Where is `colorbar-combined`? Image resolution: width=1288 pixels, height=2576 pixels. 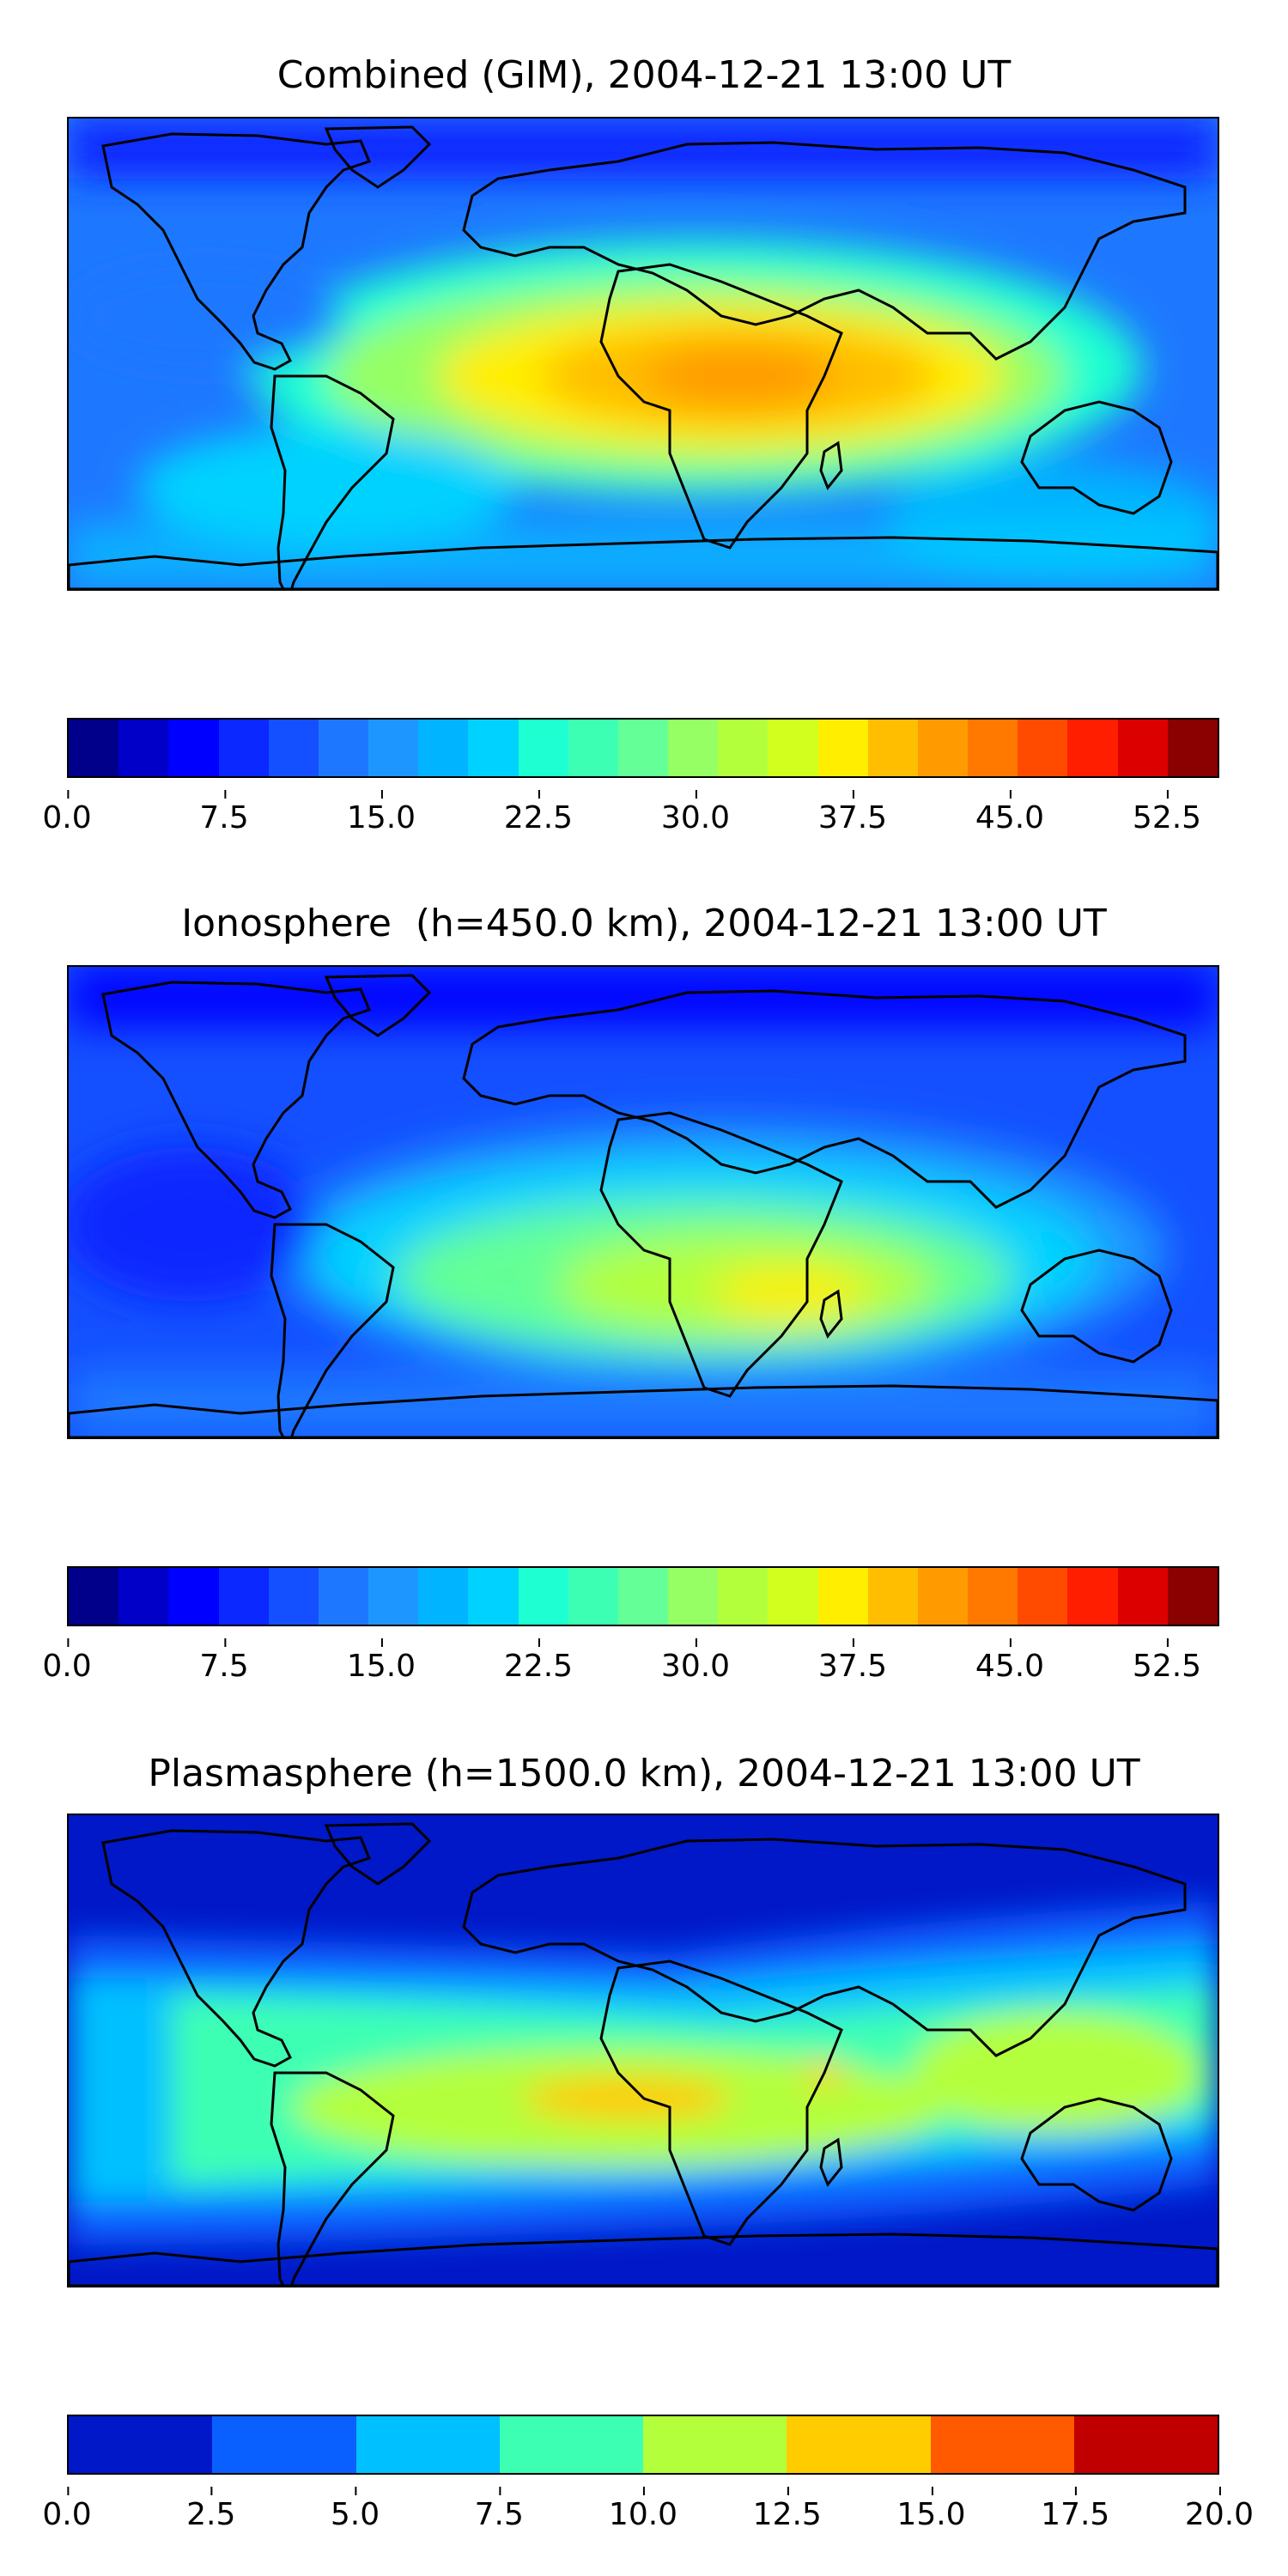
colorbar-combined is located at coordinates (643, 748).